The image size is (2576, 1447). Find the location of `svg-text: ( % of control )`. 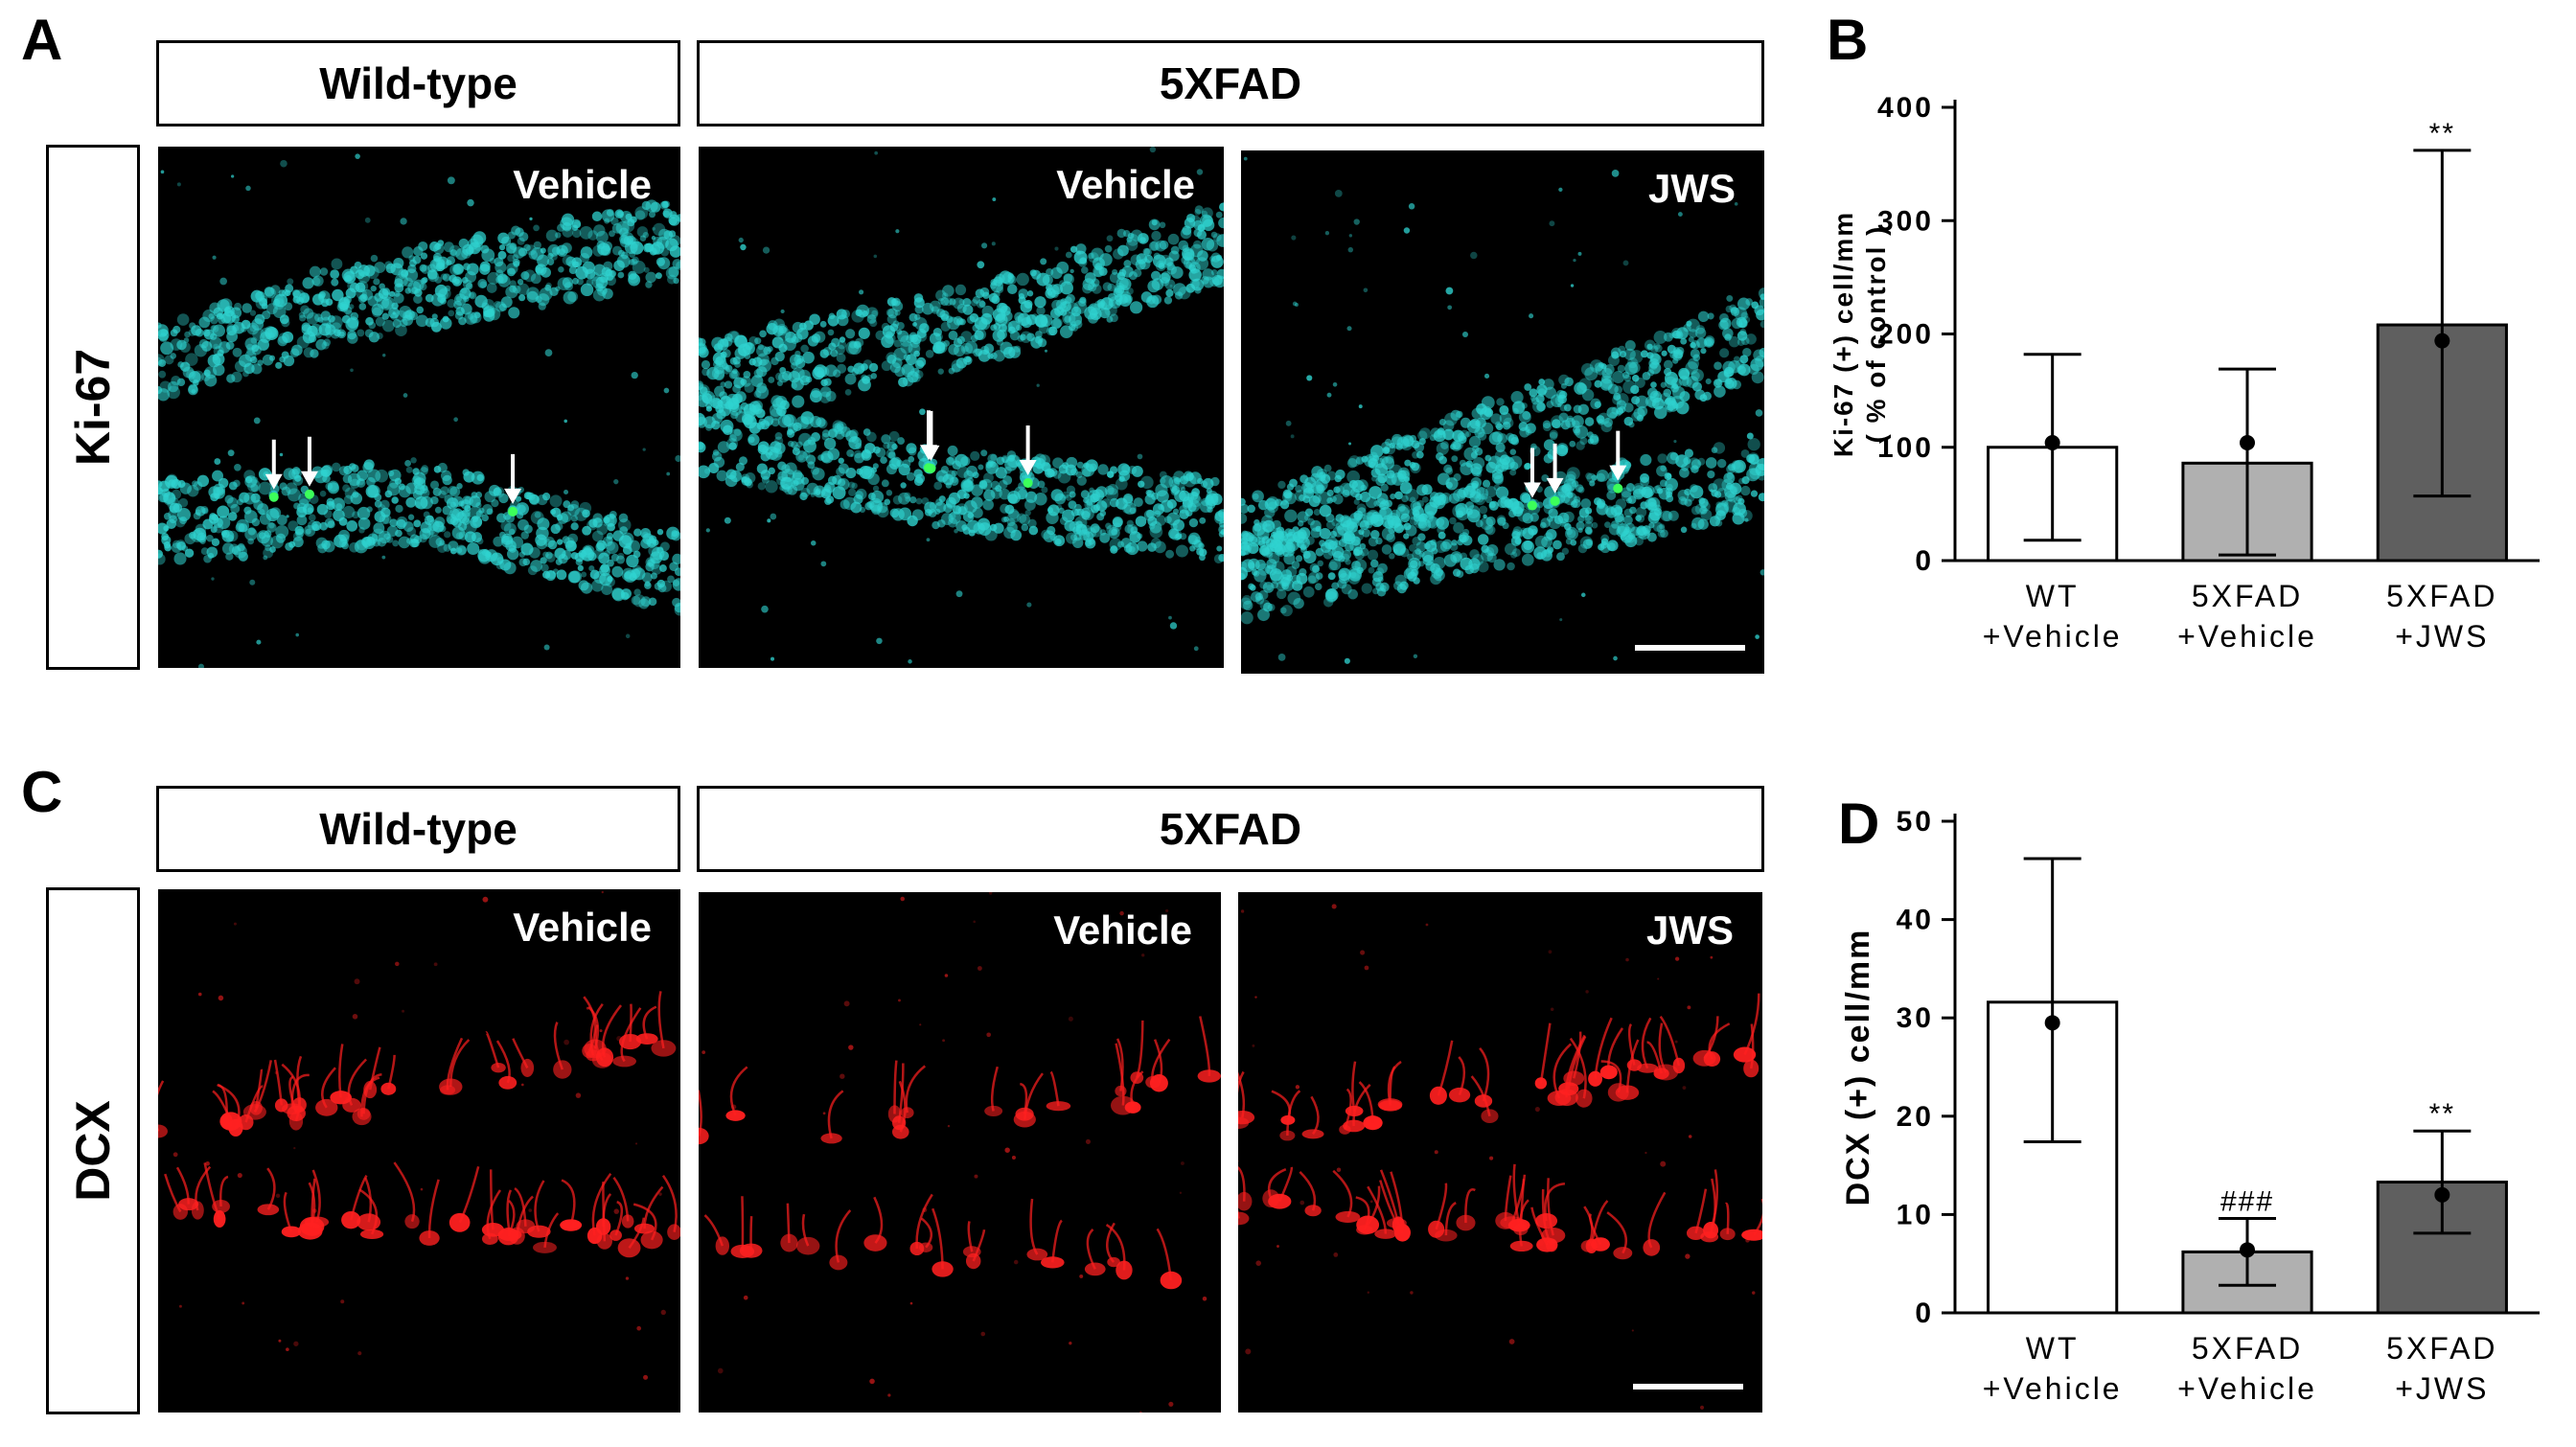

svg-text: ( % of control ) is located at coordinates (1876, 334).